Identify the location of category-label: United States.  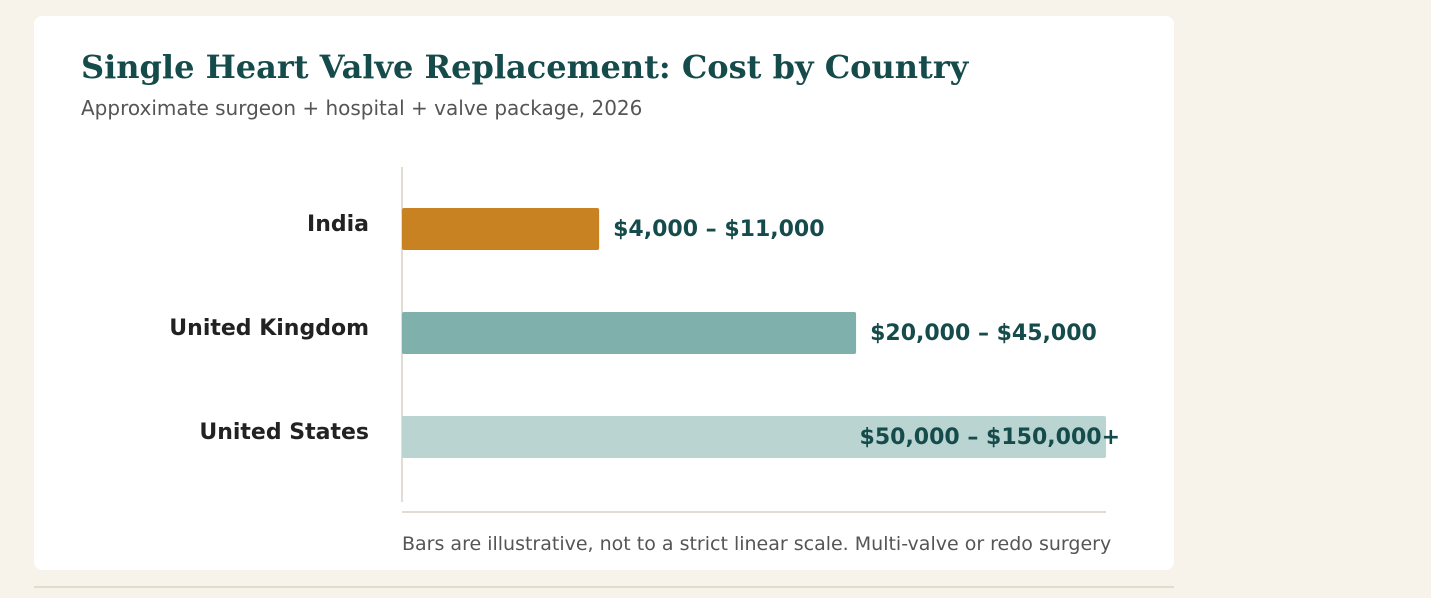
(284, 432).